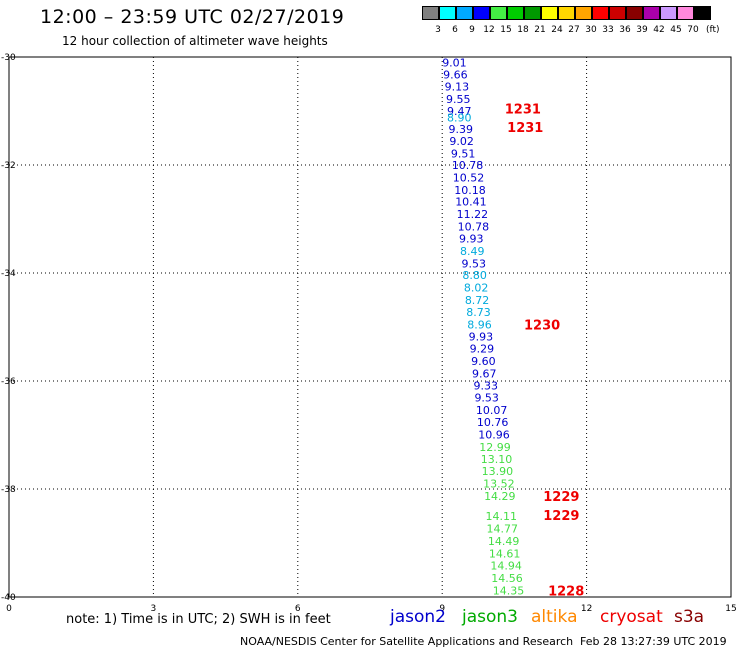  Describe the element at coordinates (492, 410) in the screenshot. I see `wave-height-label: 10.07` at that location.